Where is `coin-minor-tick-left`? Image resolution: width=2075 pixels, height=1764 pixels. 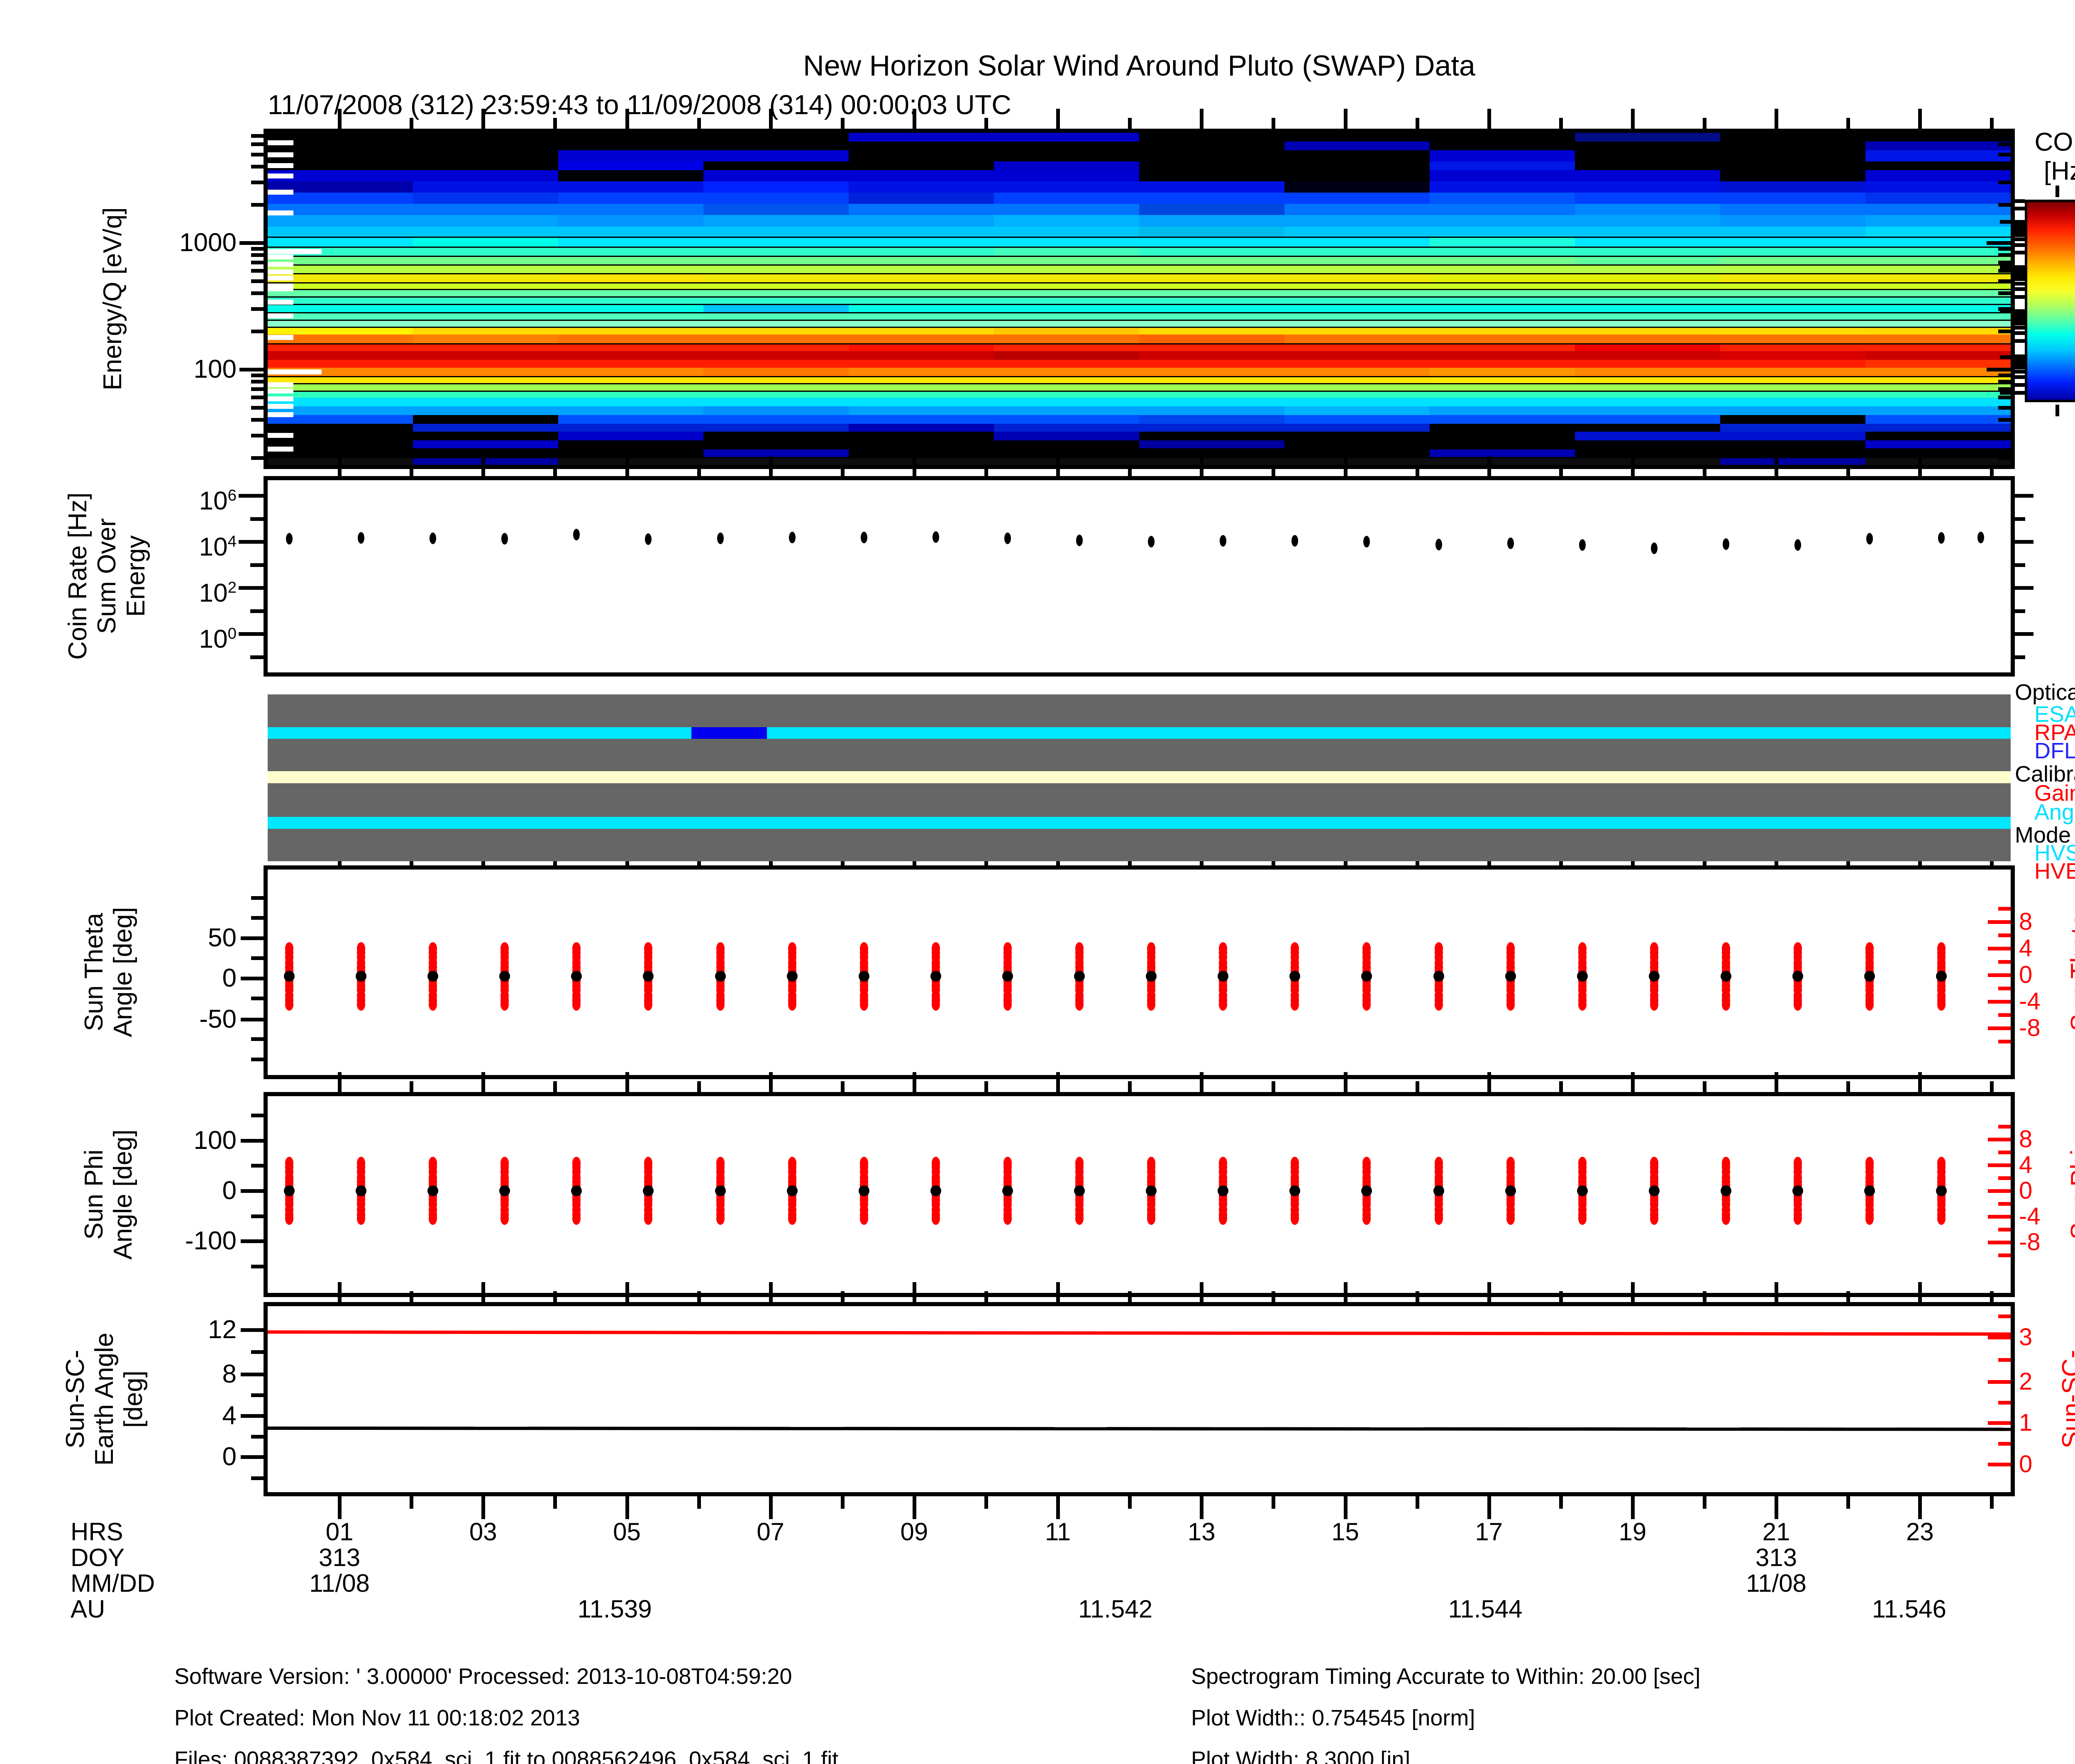
coin-minor-tick-left is located at coordinates (257, 565).